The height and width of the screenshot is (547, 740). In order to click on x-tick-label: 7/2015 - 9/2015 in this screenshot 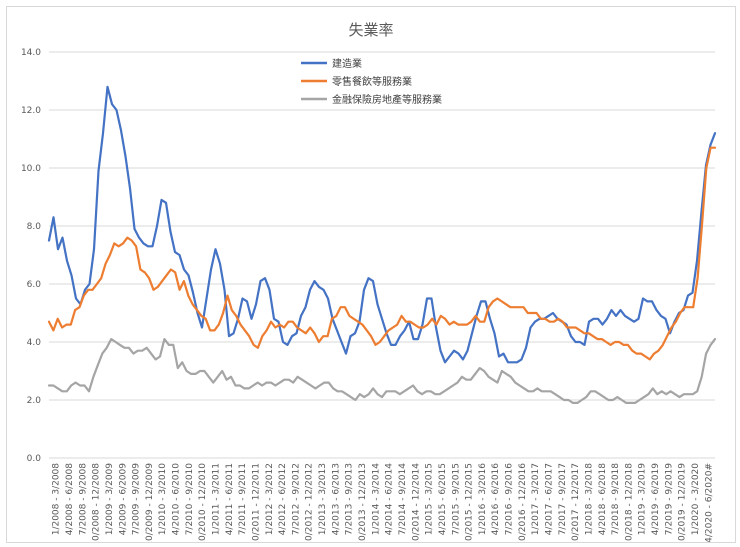, I will do `click(456, 499)`.